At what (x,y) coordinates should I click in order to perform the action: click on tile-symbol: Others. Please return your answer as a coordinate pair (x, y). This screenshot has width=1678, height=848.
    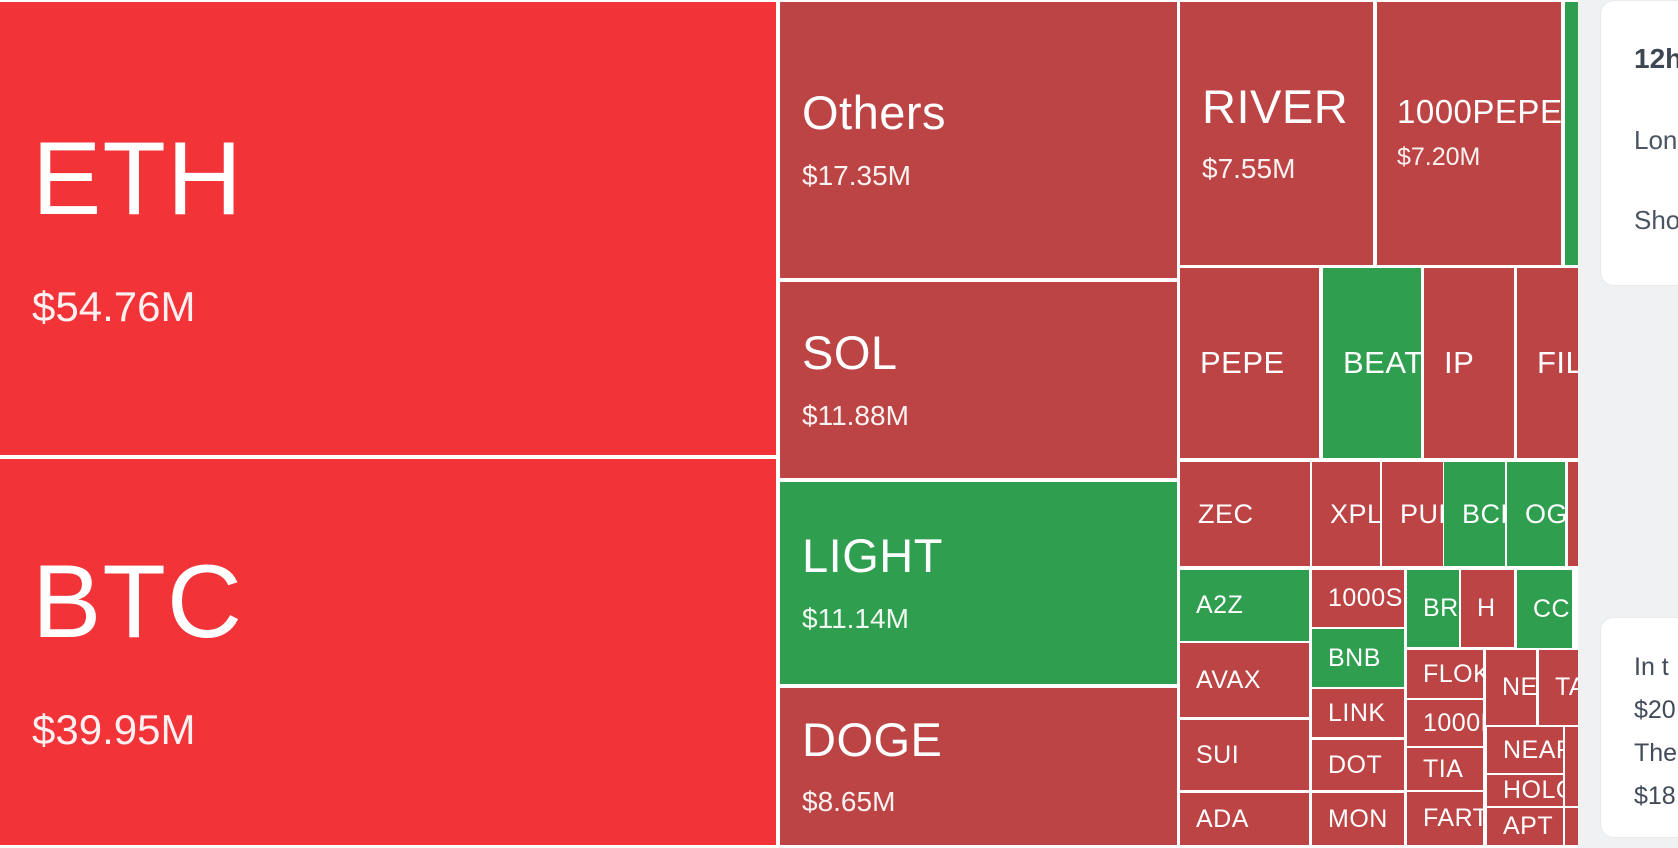
    Looking at the image, I should click on (874, 113).